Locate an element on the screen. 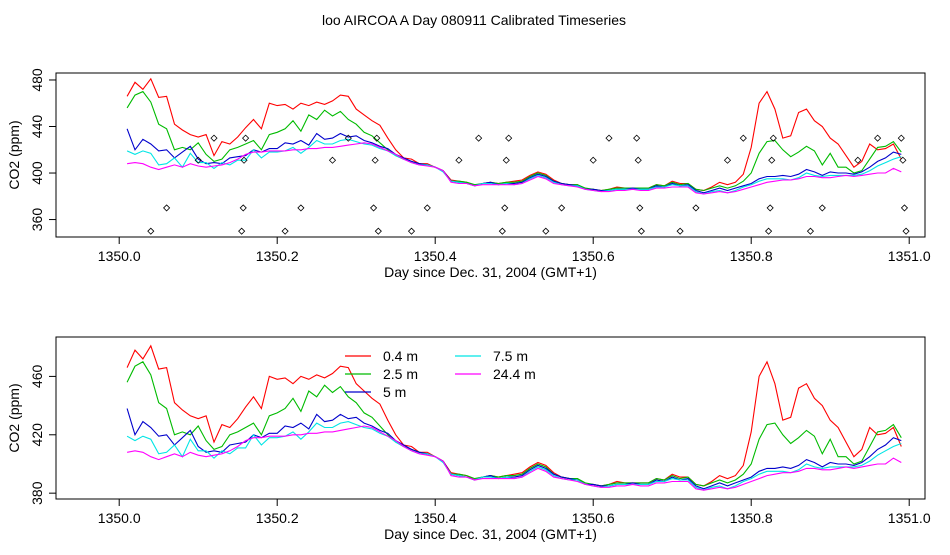 This screenshot has height=555, width=950. legend-label: 0.4 m is located at coordinates (400, 356).